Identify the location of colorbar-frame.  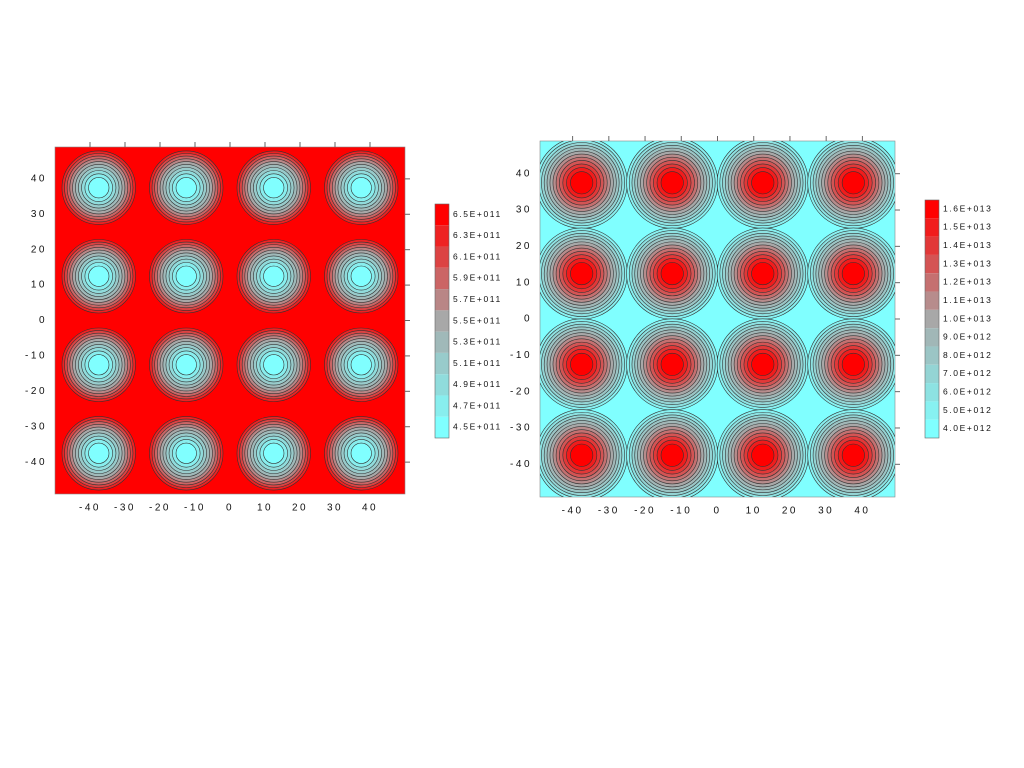
(932, 319).